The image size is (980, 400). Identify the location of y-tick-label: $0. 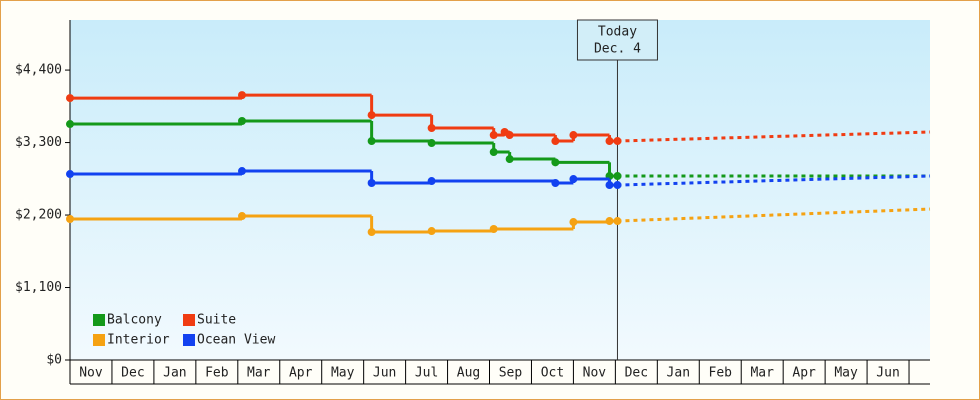
(54, 360).